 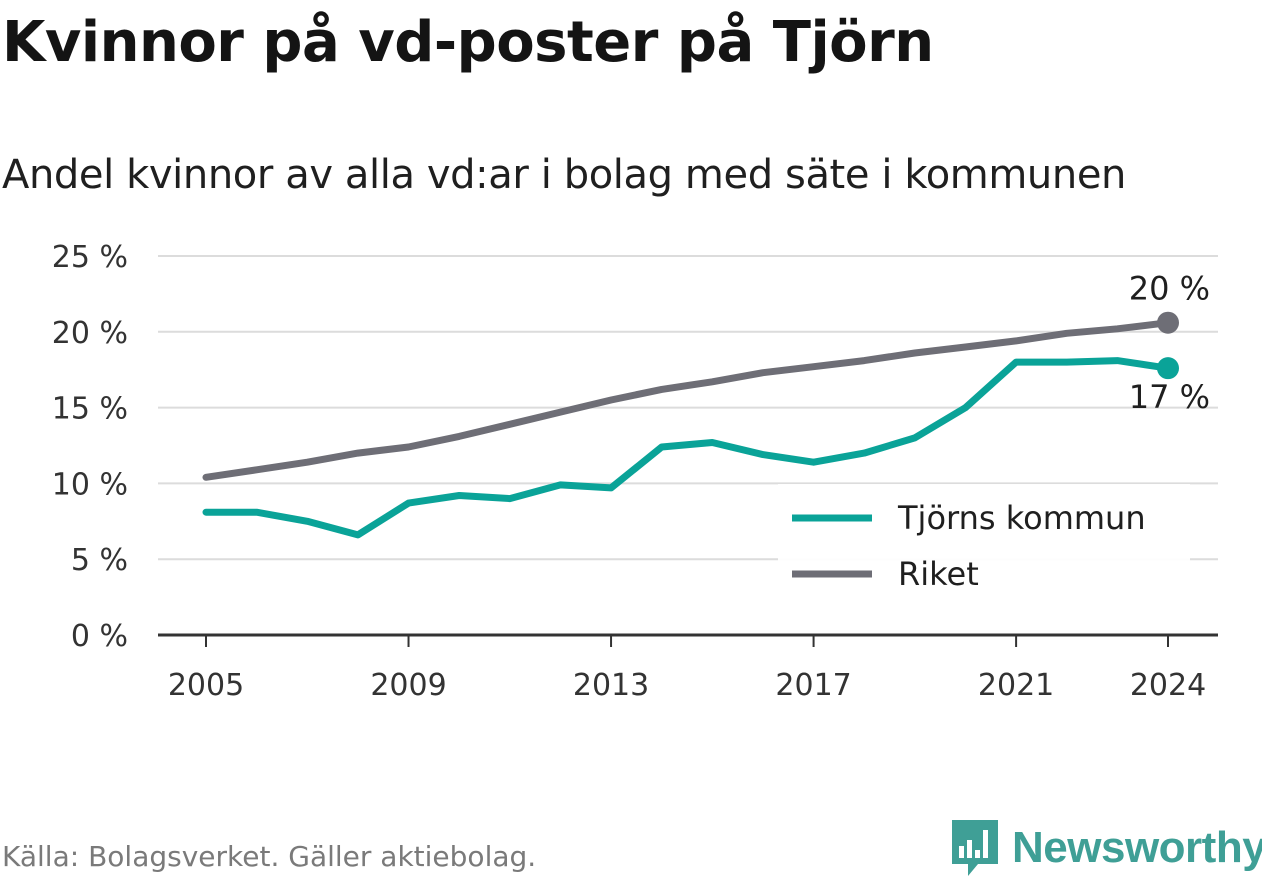 What do you see at coordinates (687, 669) in the screenshot?
I see `x-axis-ticks: 2005 2009 2013 2017 2021 2024` at bounding box center [687, 669].